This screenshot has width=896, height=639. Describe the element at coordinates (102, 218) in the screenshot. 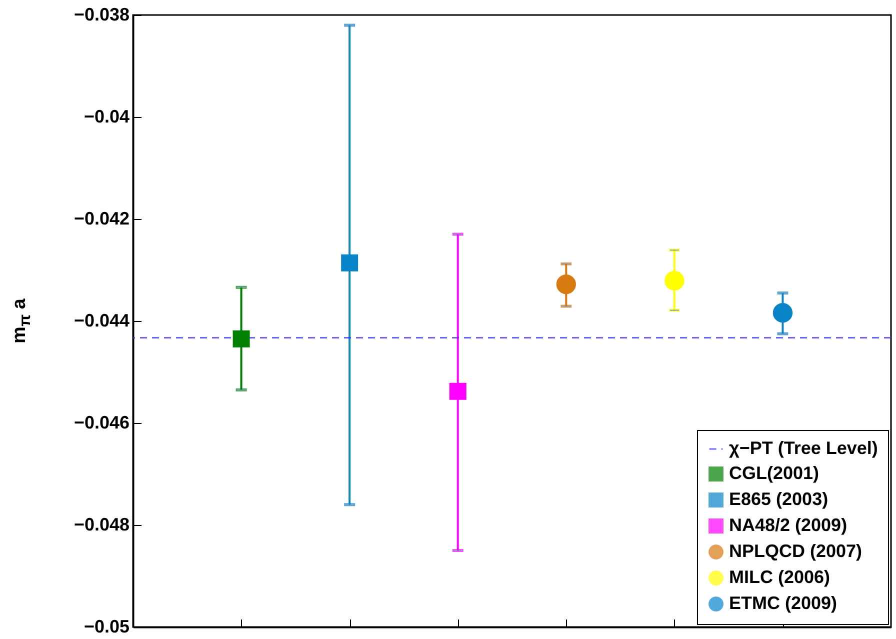

I see `y-tick-label: −0.042` at that location.